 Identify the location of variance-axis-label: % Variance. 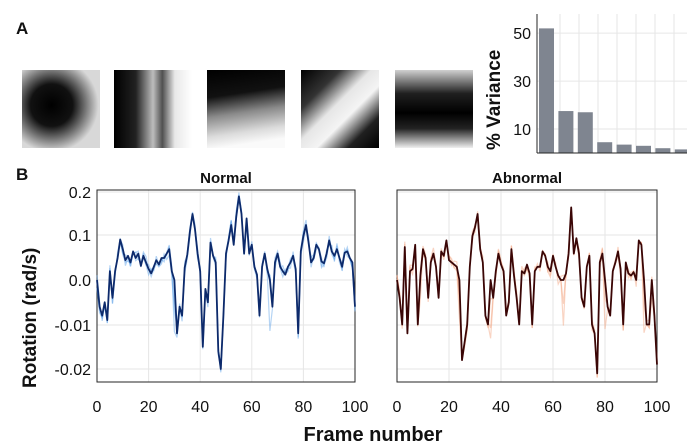
(494, 100).